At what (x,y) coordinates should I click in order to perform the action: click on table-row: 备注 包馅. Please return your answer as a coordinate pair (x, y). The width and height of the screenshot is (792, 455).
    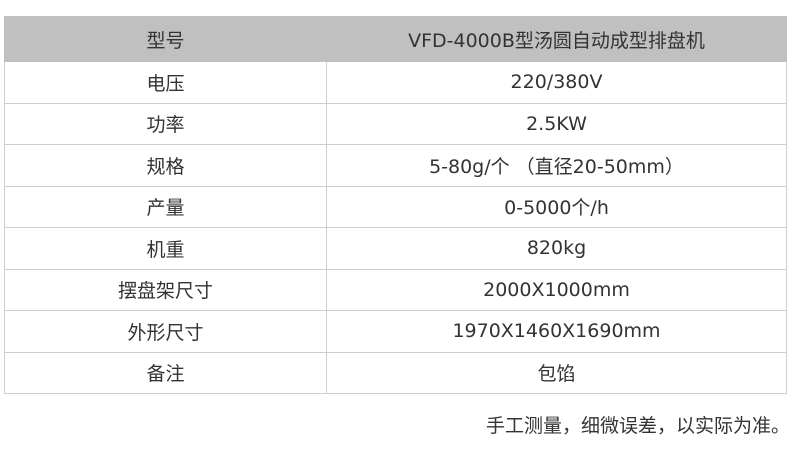
    Looking at the image, I should click on (395, 372).